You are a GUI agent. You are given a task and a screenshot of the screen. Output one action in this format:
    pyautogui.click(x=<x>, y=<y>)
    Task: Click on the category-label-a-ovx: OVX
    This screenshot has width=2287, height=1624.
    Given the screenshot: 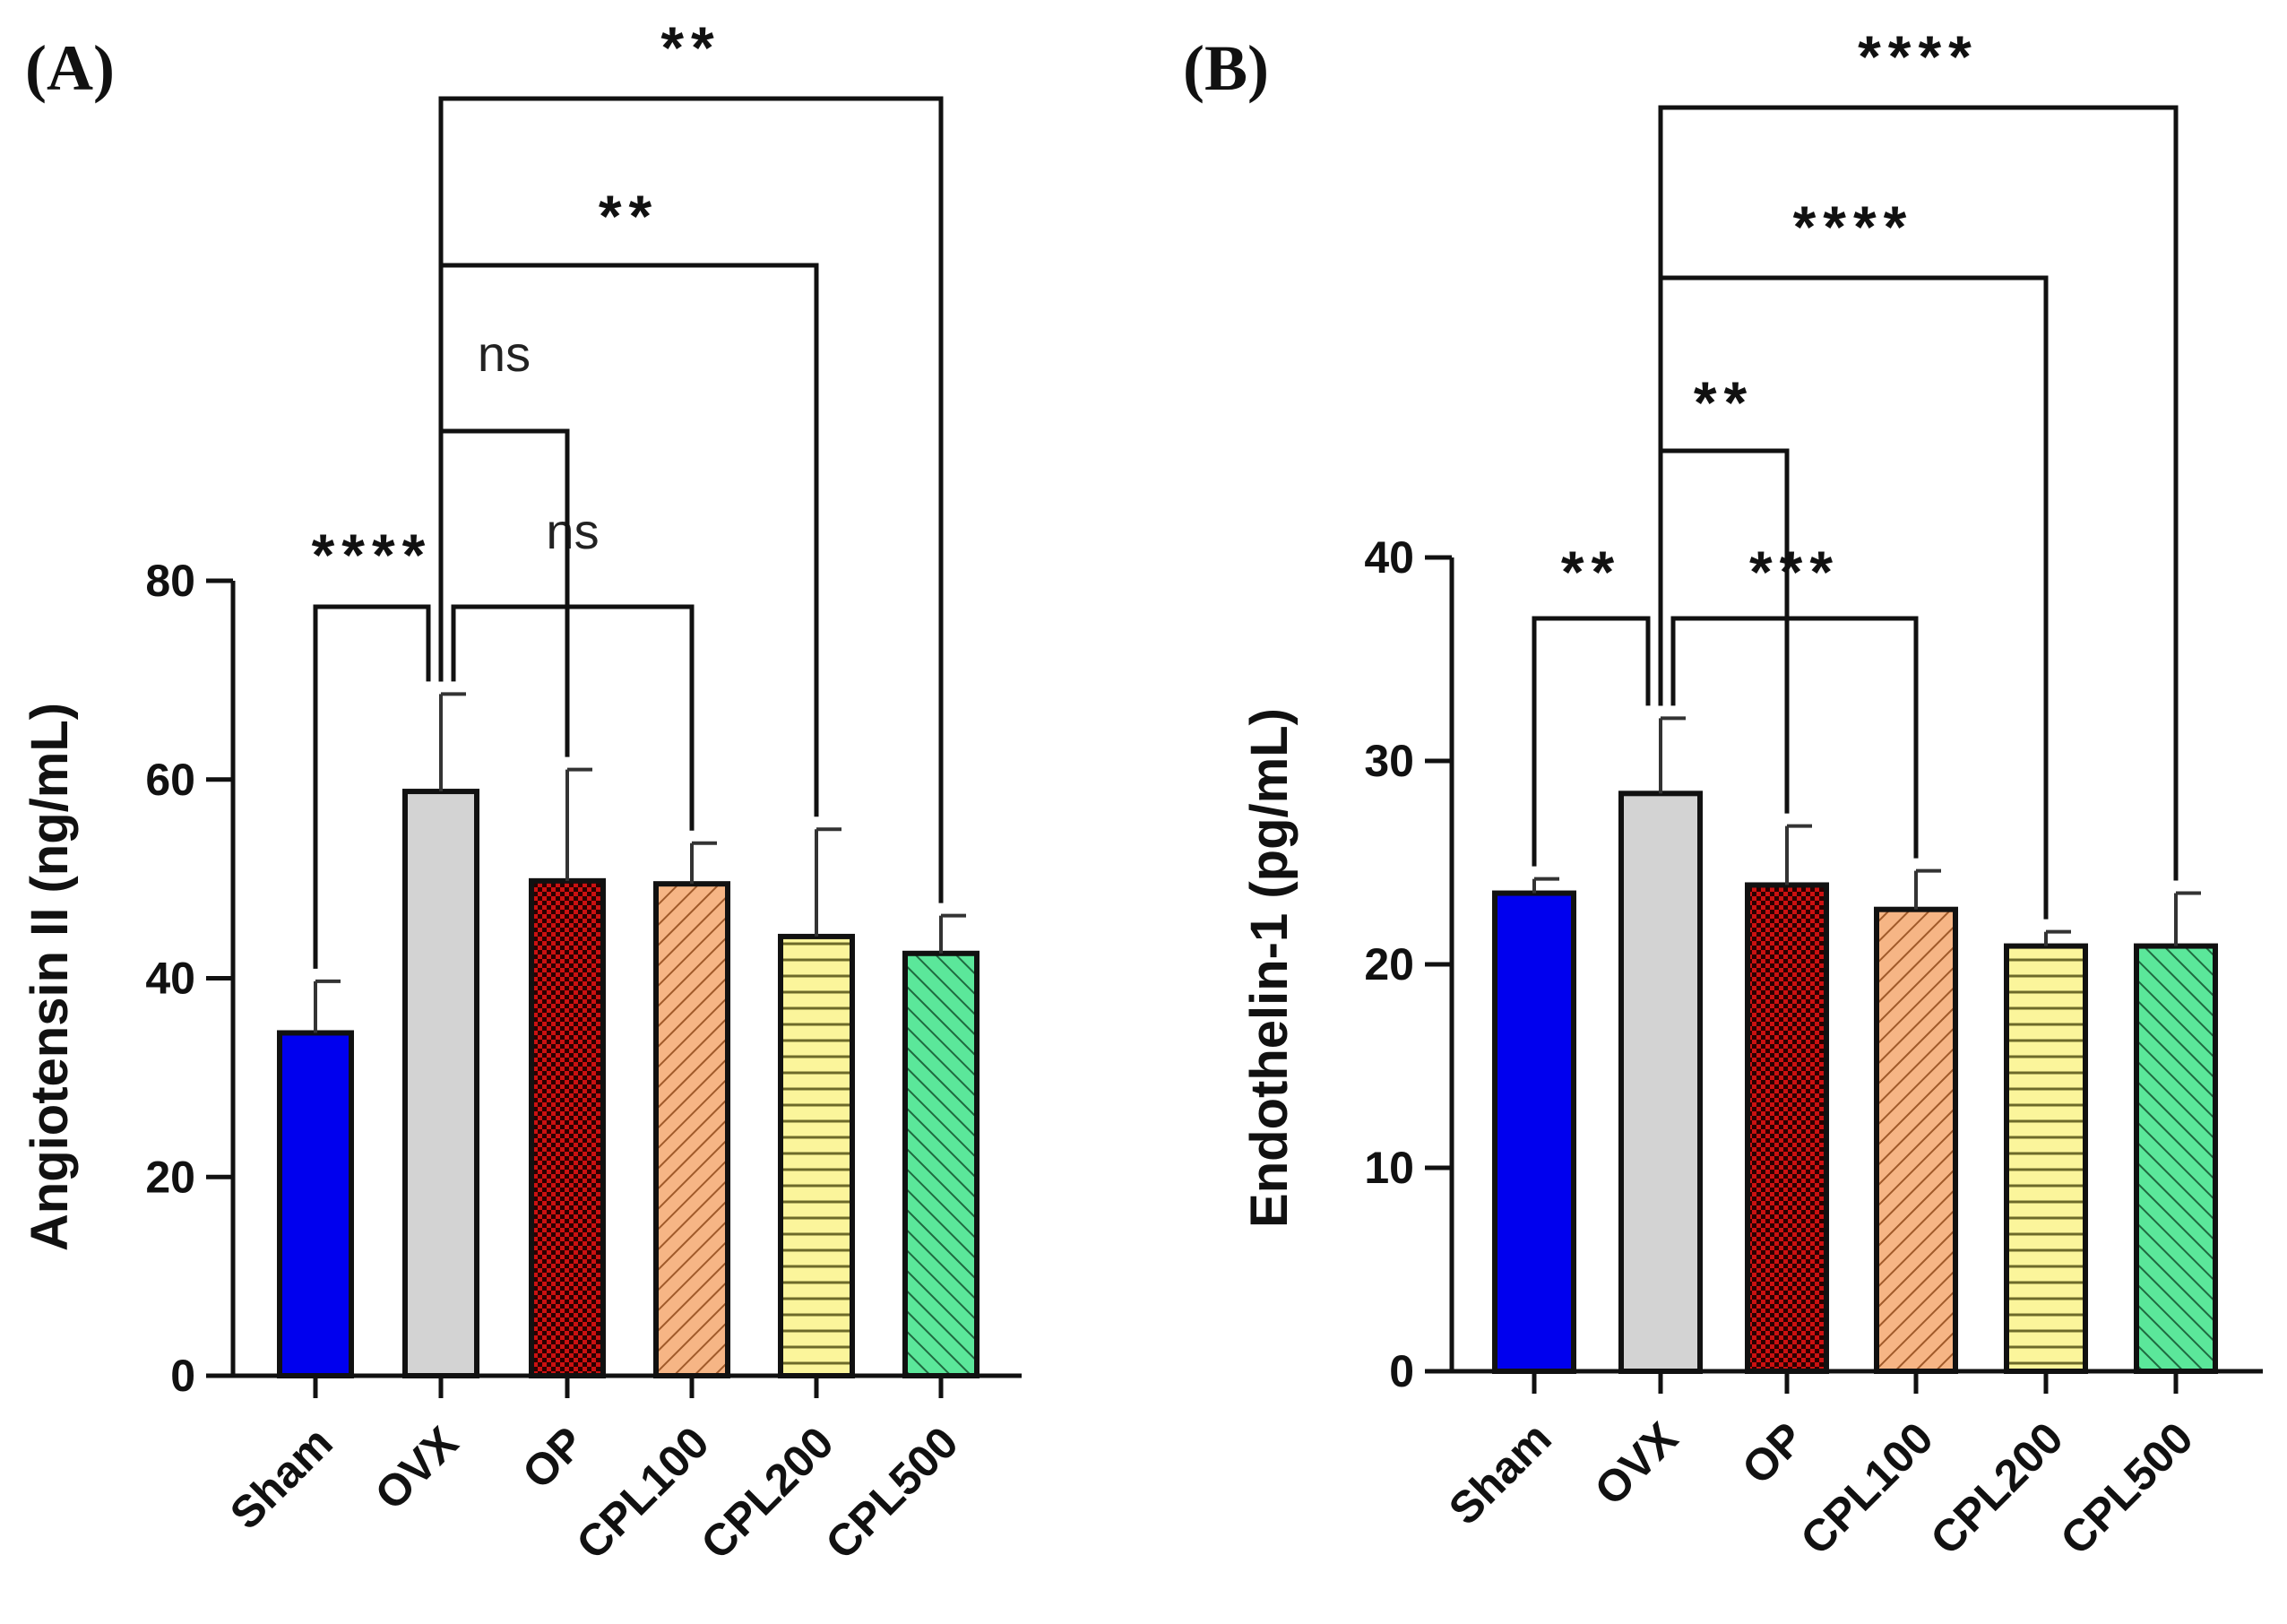 What is the action you would take?
    pyautogui.click(x=417, y=1468)
    